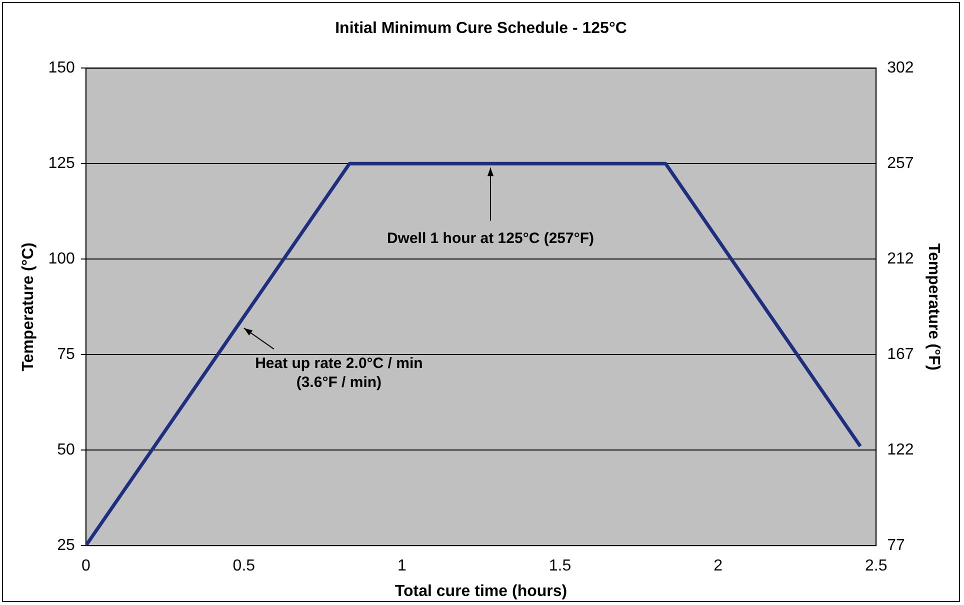 The height and width of the screenshot is (605, 964). I want to click on x-tick-label: 2, so click(718, 566).